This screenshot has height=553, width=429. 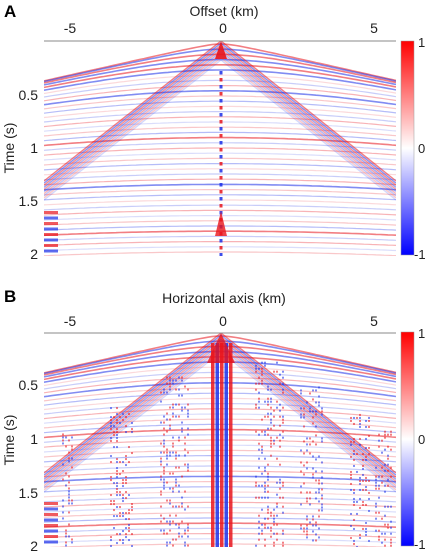 What do you see at coordinates (223, 28) in the screenshot?
I see `panel-a-xtick-0: 0` at bounding box center [223, 28].